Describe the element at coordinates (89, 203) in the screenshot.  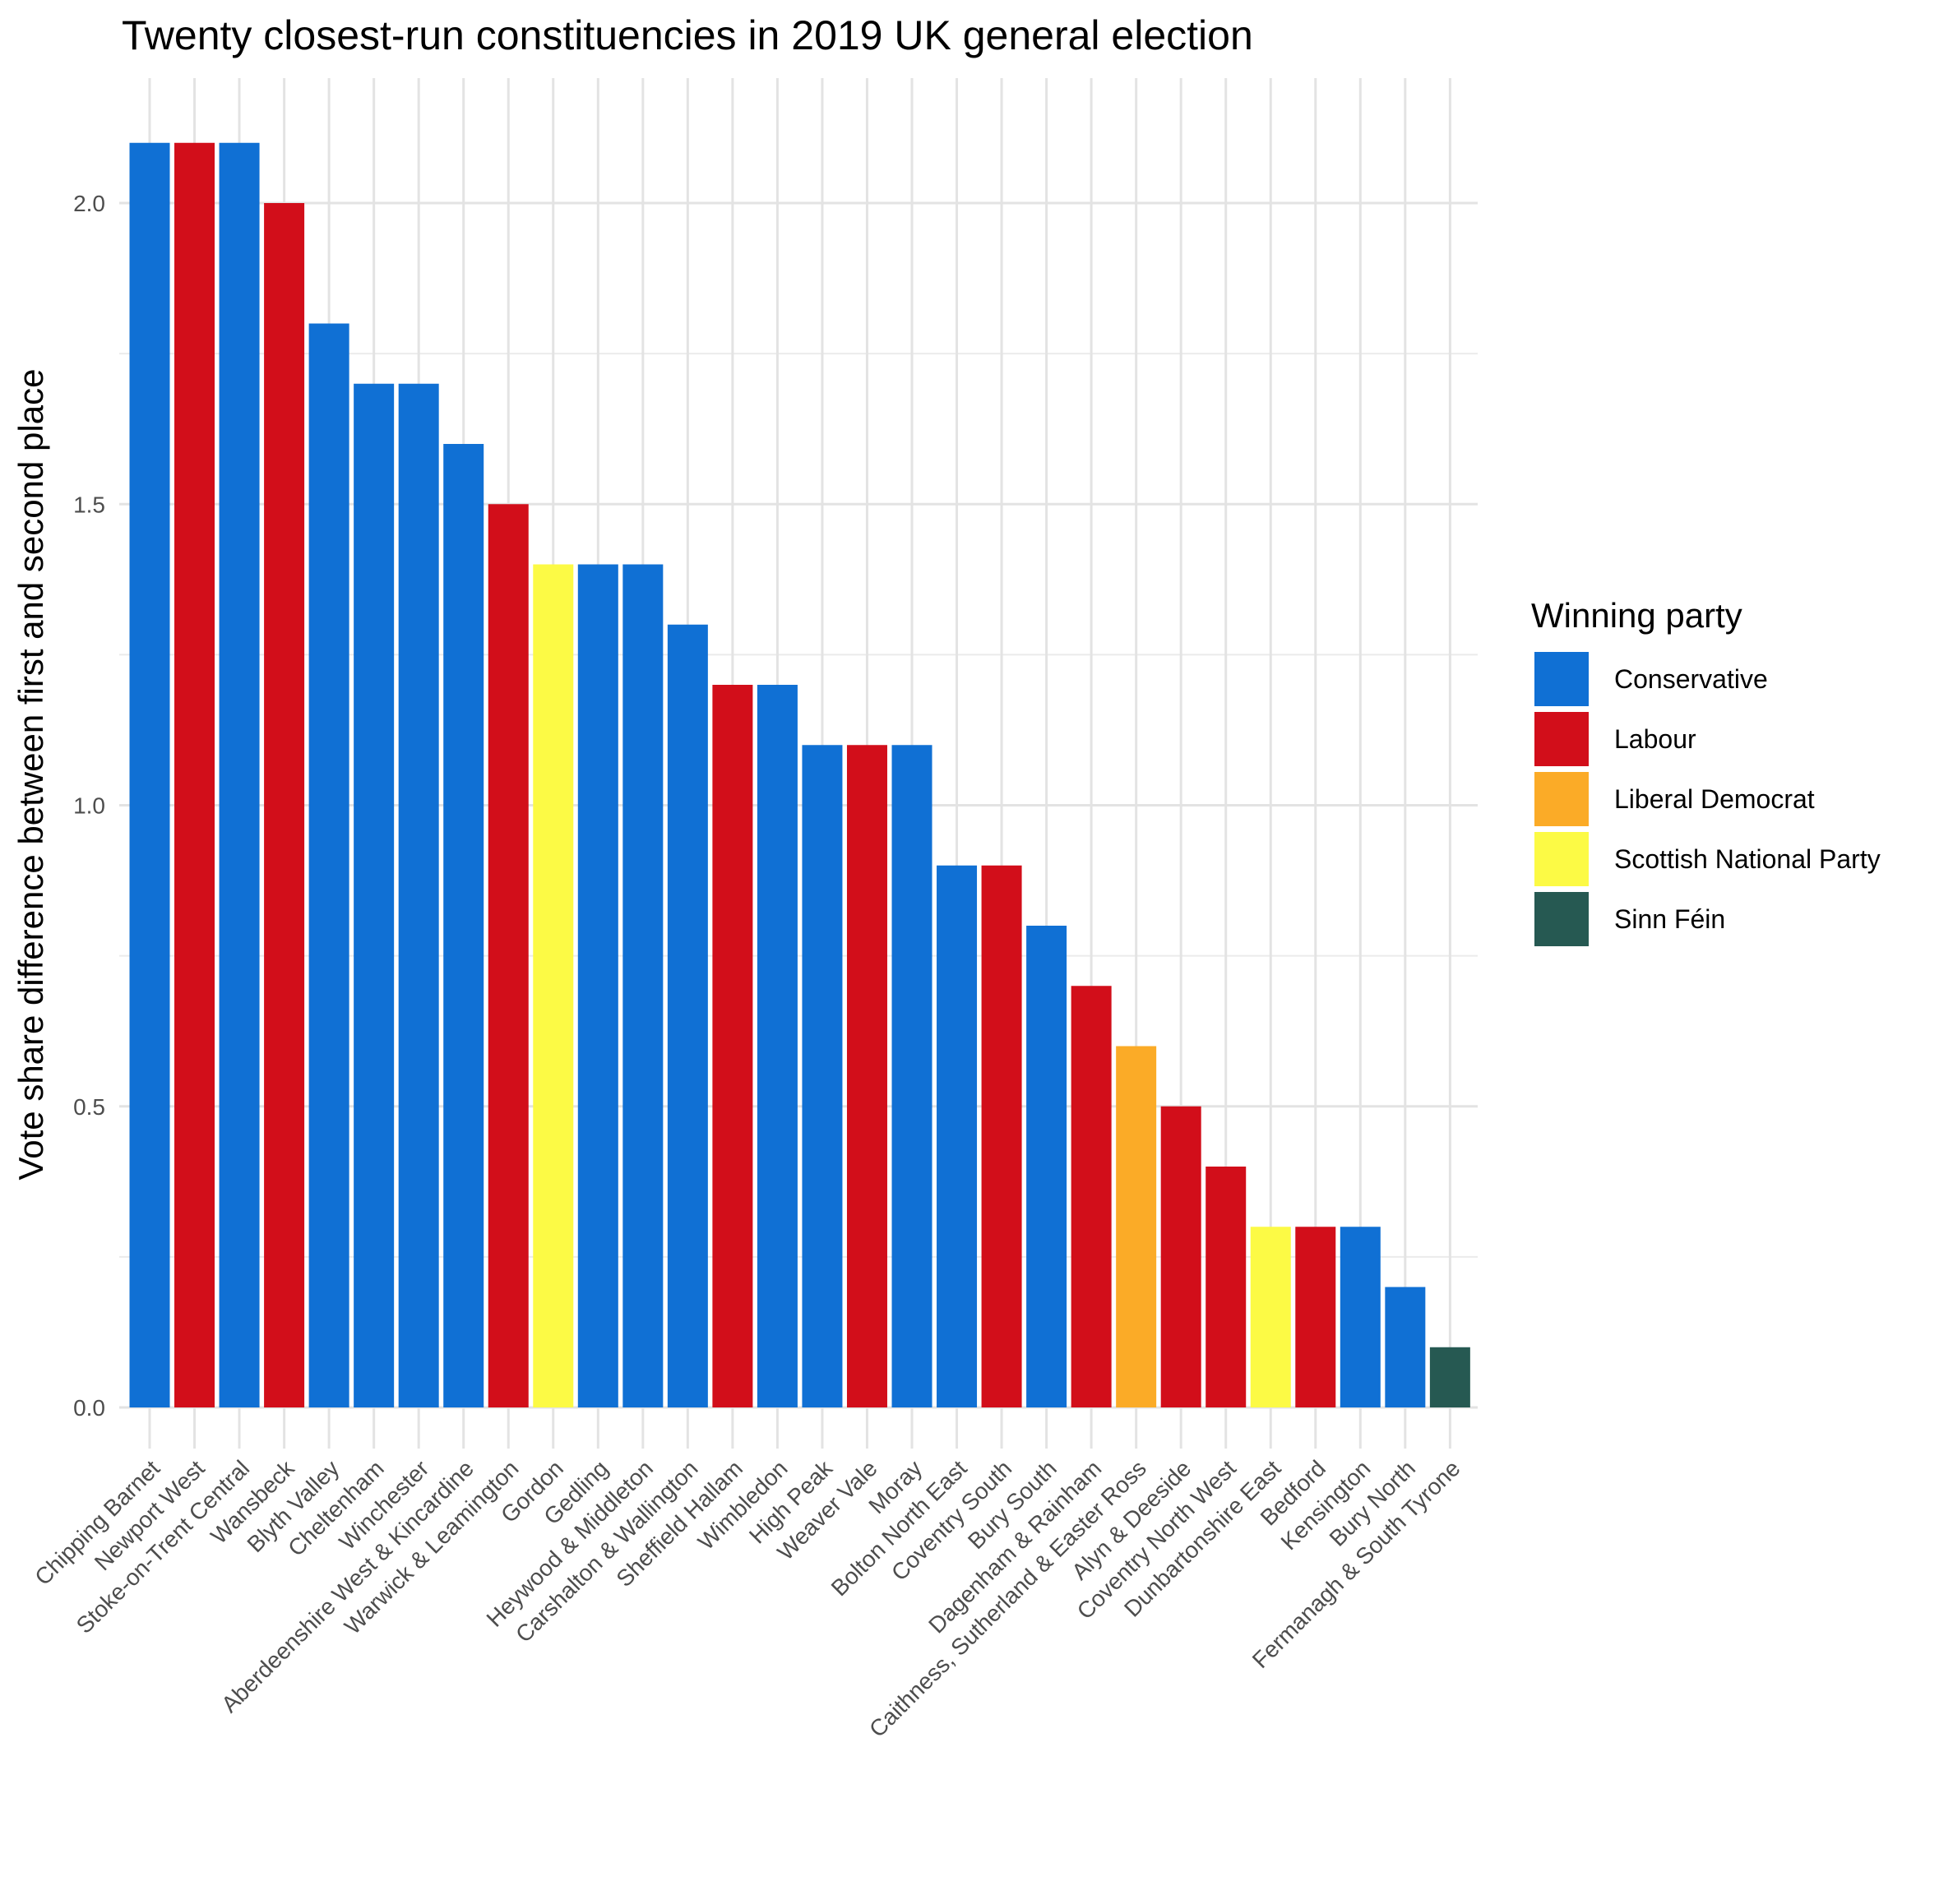
I see `y-tick-label: 2.0` at that location.